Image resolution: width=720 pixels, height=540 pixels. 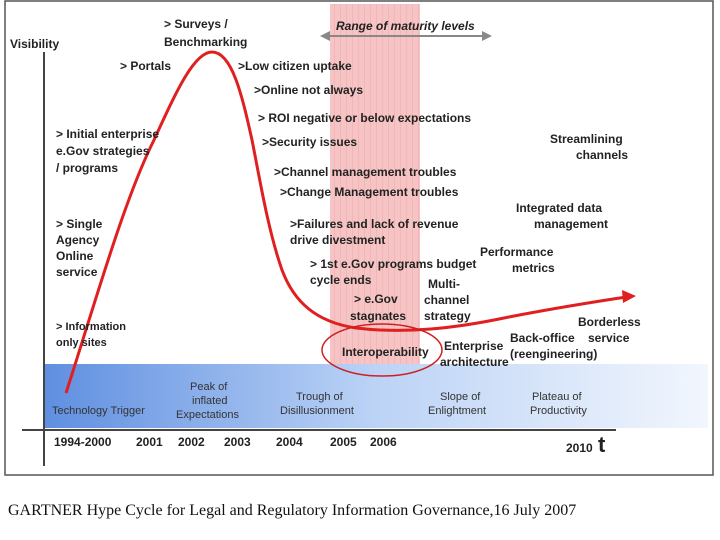 What do you see at coordinates (457, 411) in the screenshot?
I see `phase-slope-2: Enlightment` at bounding box center [457, 411].